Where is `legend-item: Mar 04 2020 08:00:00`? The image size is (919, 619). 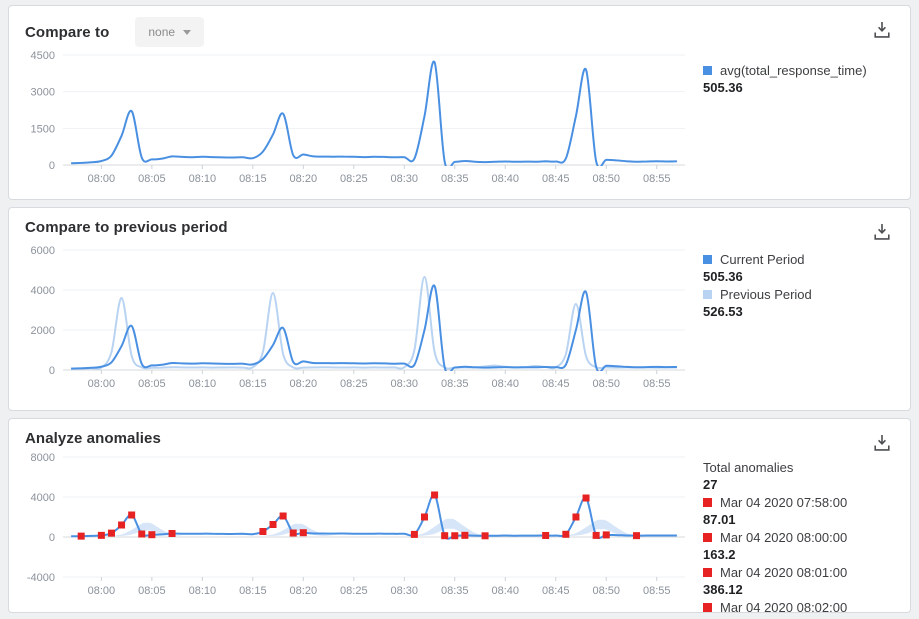
legend-item: Mar 04 2020 08:00:00 is located at coordinates (801, 537).